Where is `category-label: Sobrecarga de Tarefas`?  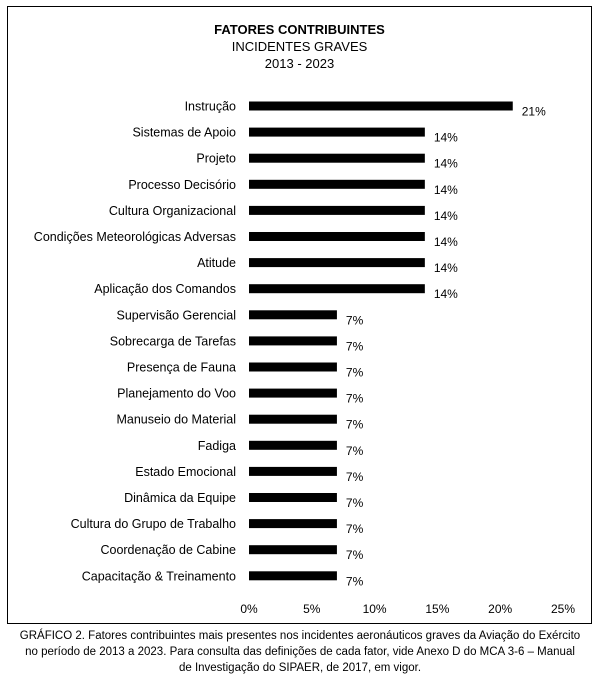
category-label: Sobrecarga de Tarefas is located at coordinates (173, 341).